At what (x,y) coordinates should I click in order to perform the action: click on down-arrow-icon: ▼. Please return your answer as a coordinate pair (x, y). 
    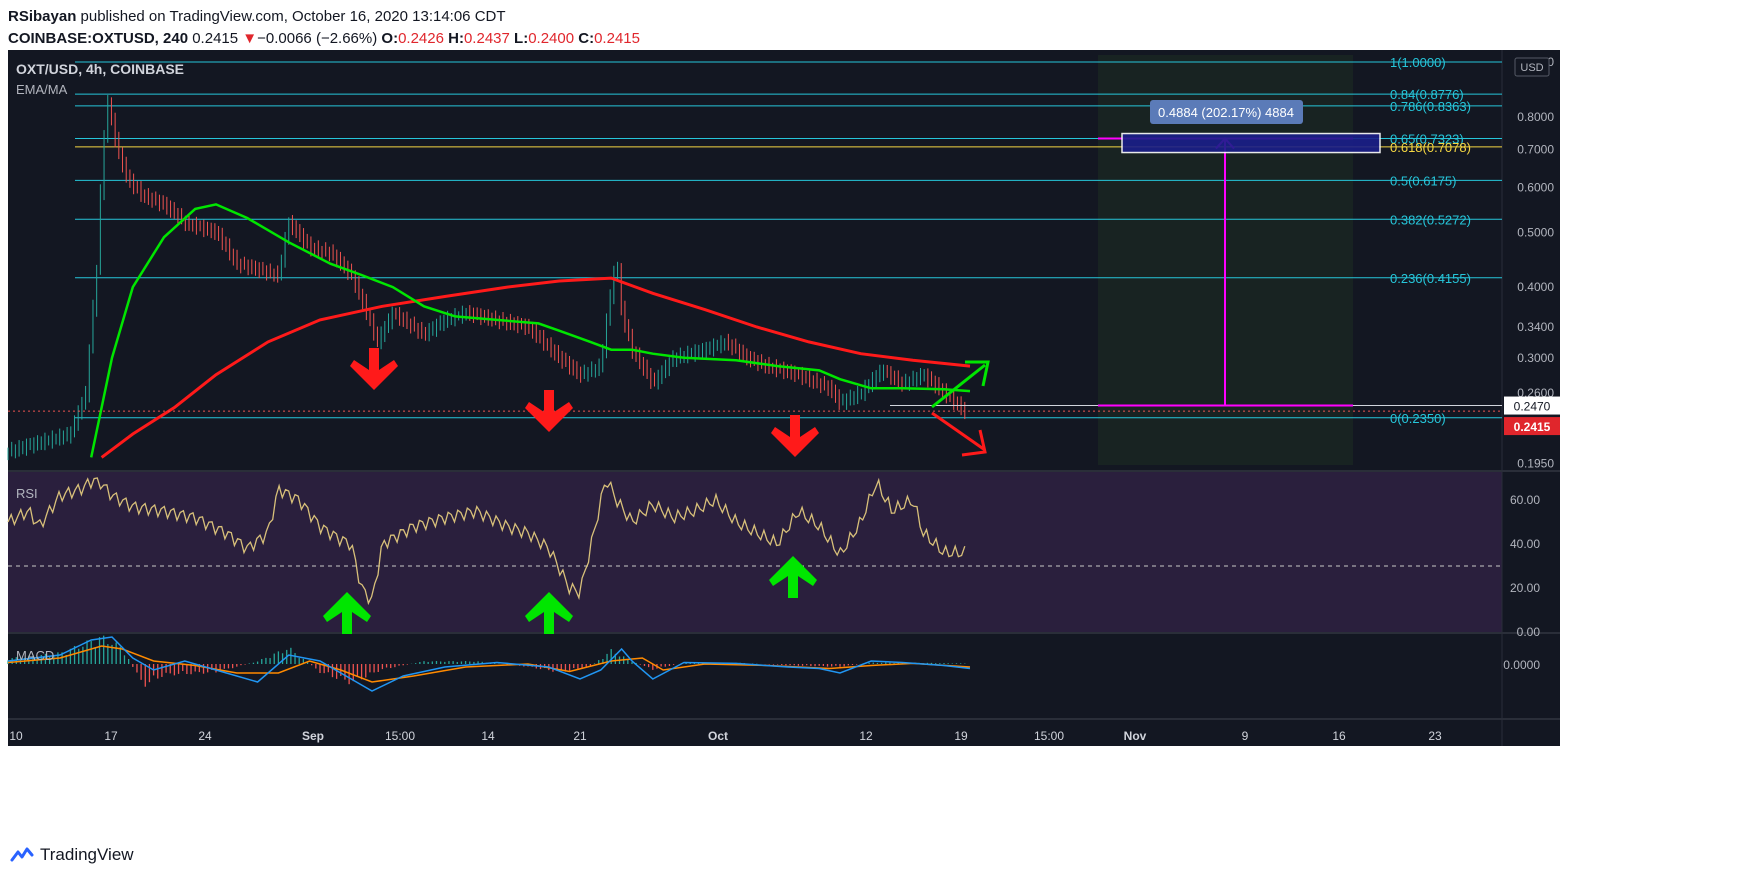
    Looking at the image, I should click on (250, 38).